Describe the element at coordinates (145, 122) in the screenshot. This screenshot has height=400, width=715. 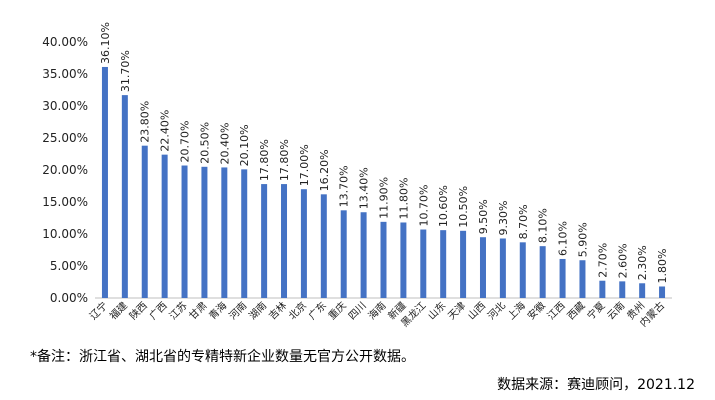
I see `data-label: 23.80%` at that location.